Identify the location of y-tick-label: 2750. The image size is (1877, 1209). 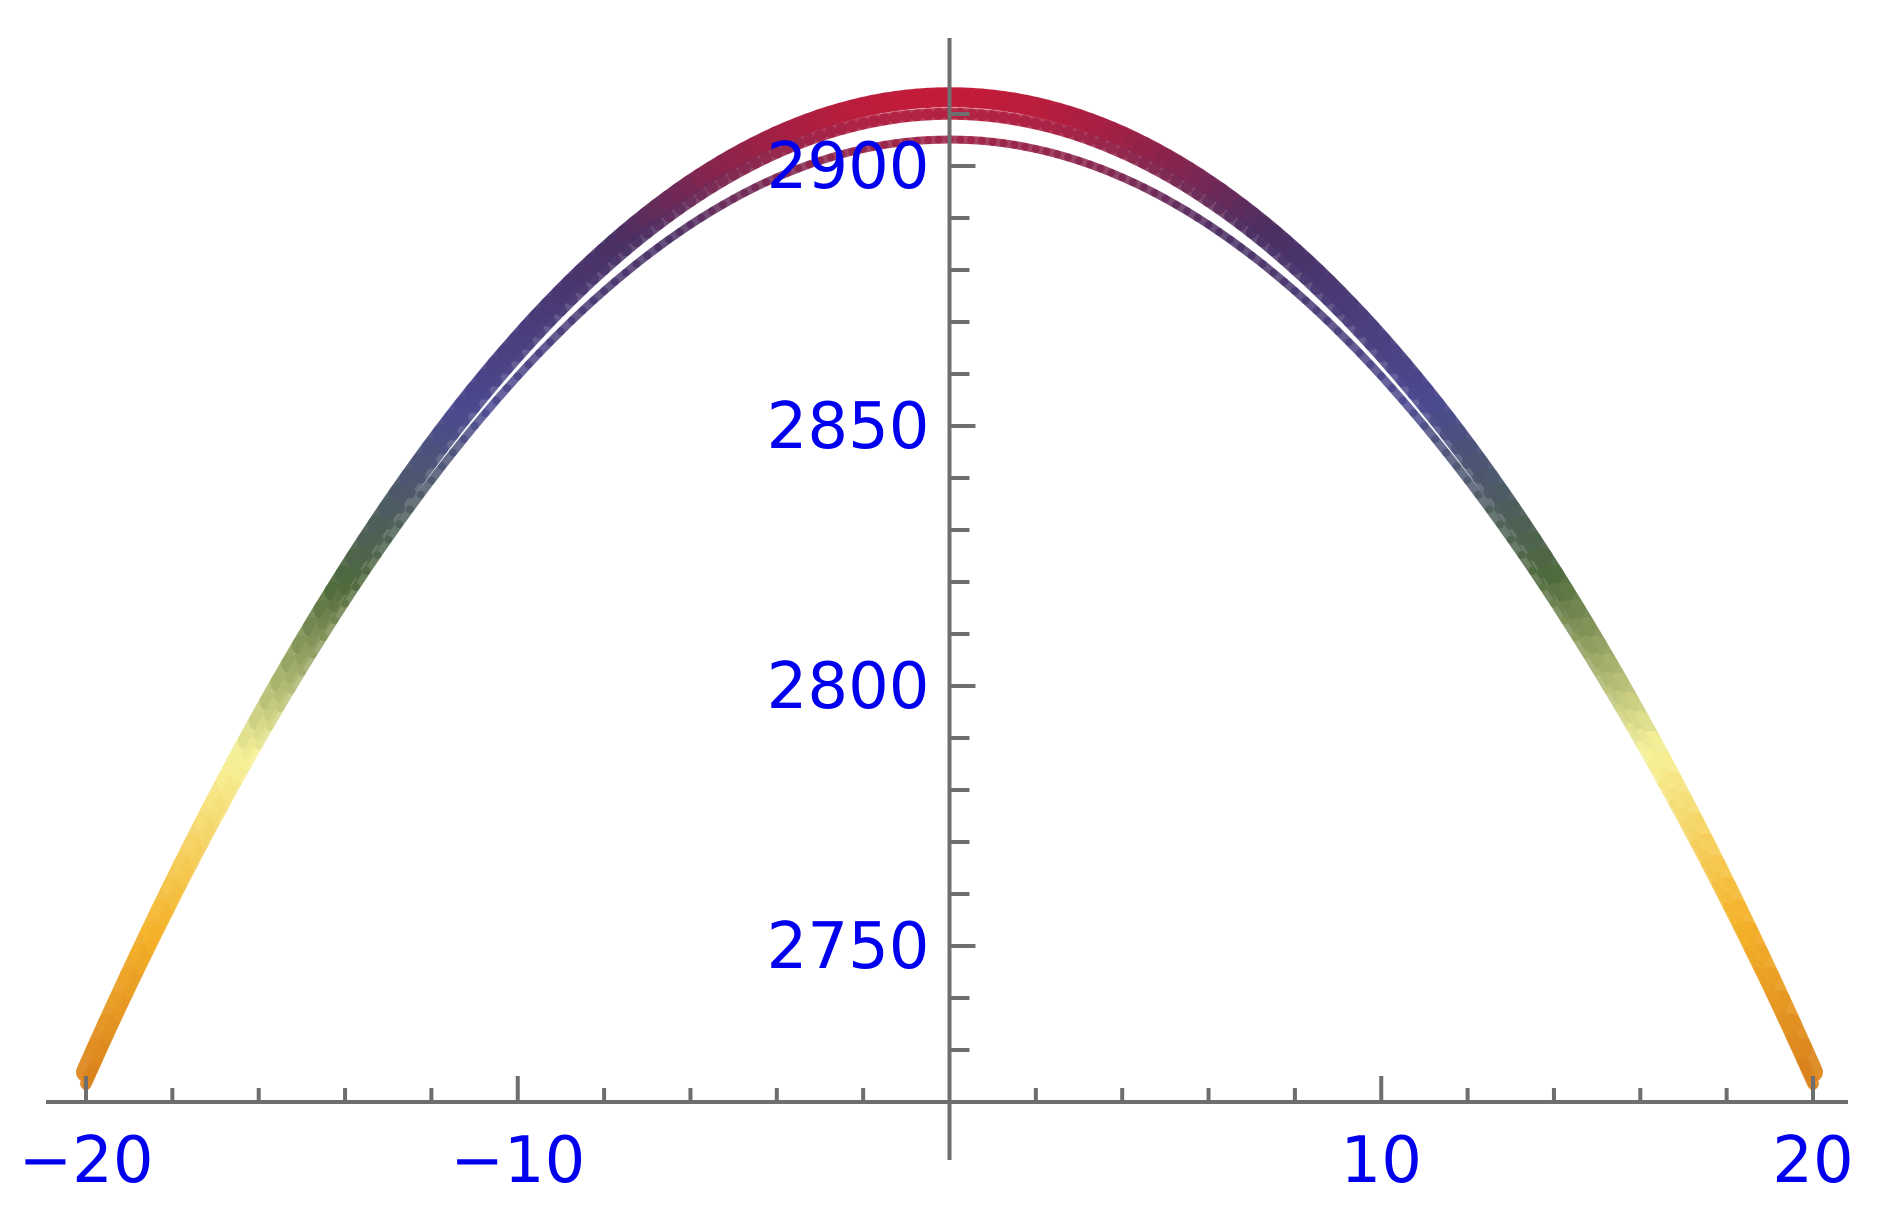
(848, 947).